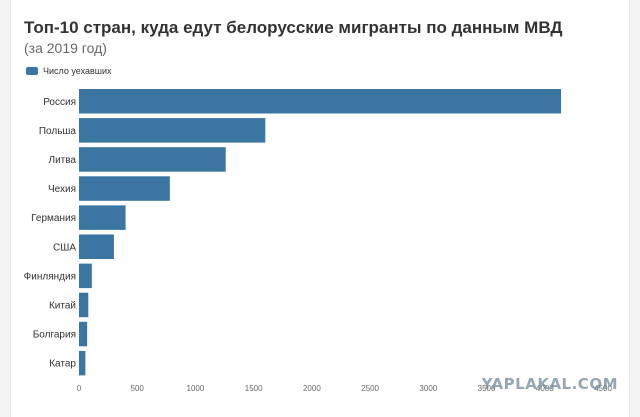 This screenshot has width=640, height=417. What do you see at coordinates (5, 208) in the screenshot?
I see `page-frame-left` at bounding box center [5, 208].